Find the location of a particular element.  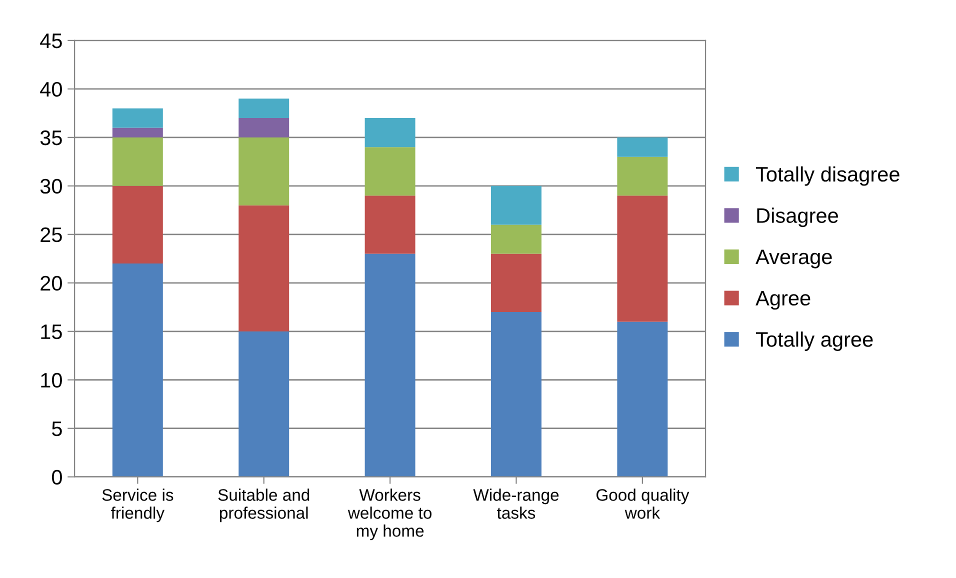

y-tick-label: 35 is located at coordinates (51, 138).